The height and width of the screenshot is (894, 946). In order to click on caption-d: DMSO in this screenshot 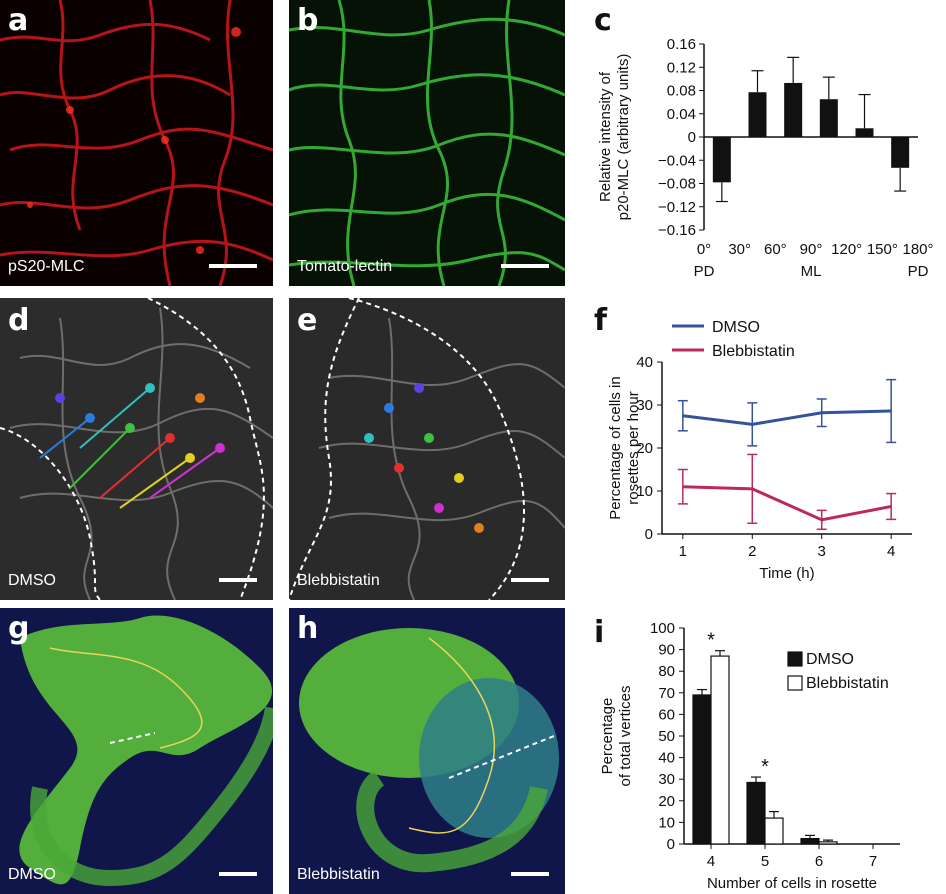, I will do `click(32, 580)`.